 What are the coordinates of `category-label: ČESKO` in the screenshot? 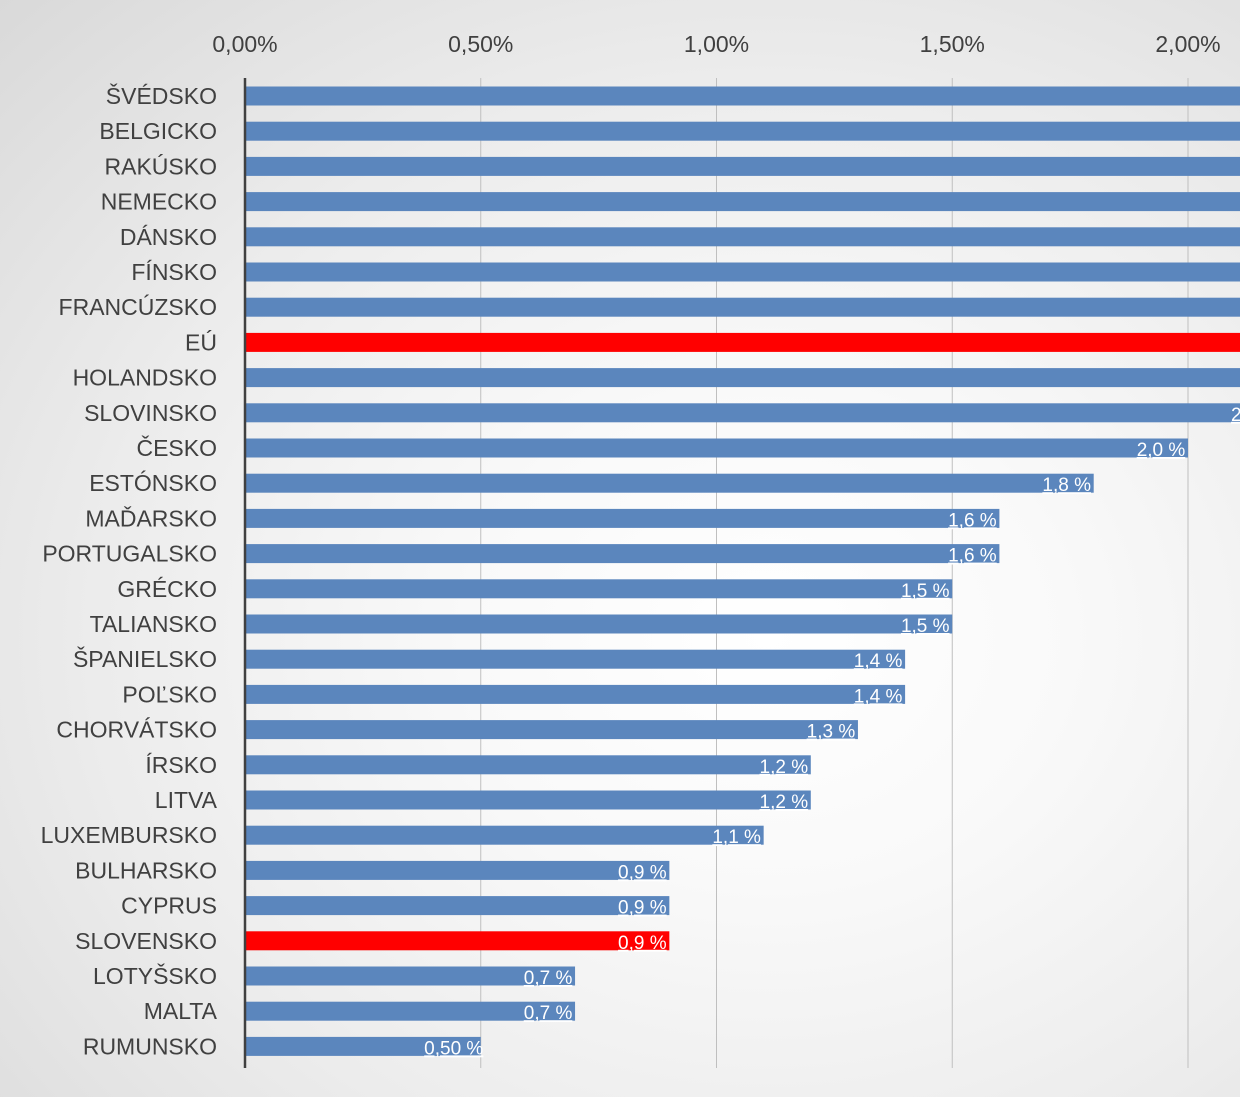 It's located at (176, 447).